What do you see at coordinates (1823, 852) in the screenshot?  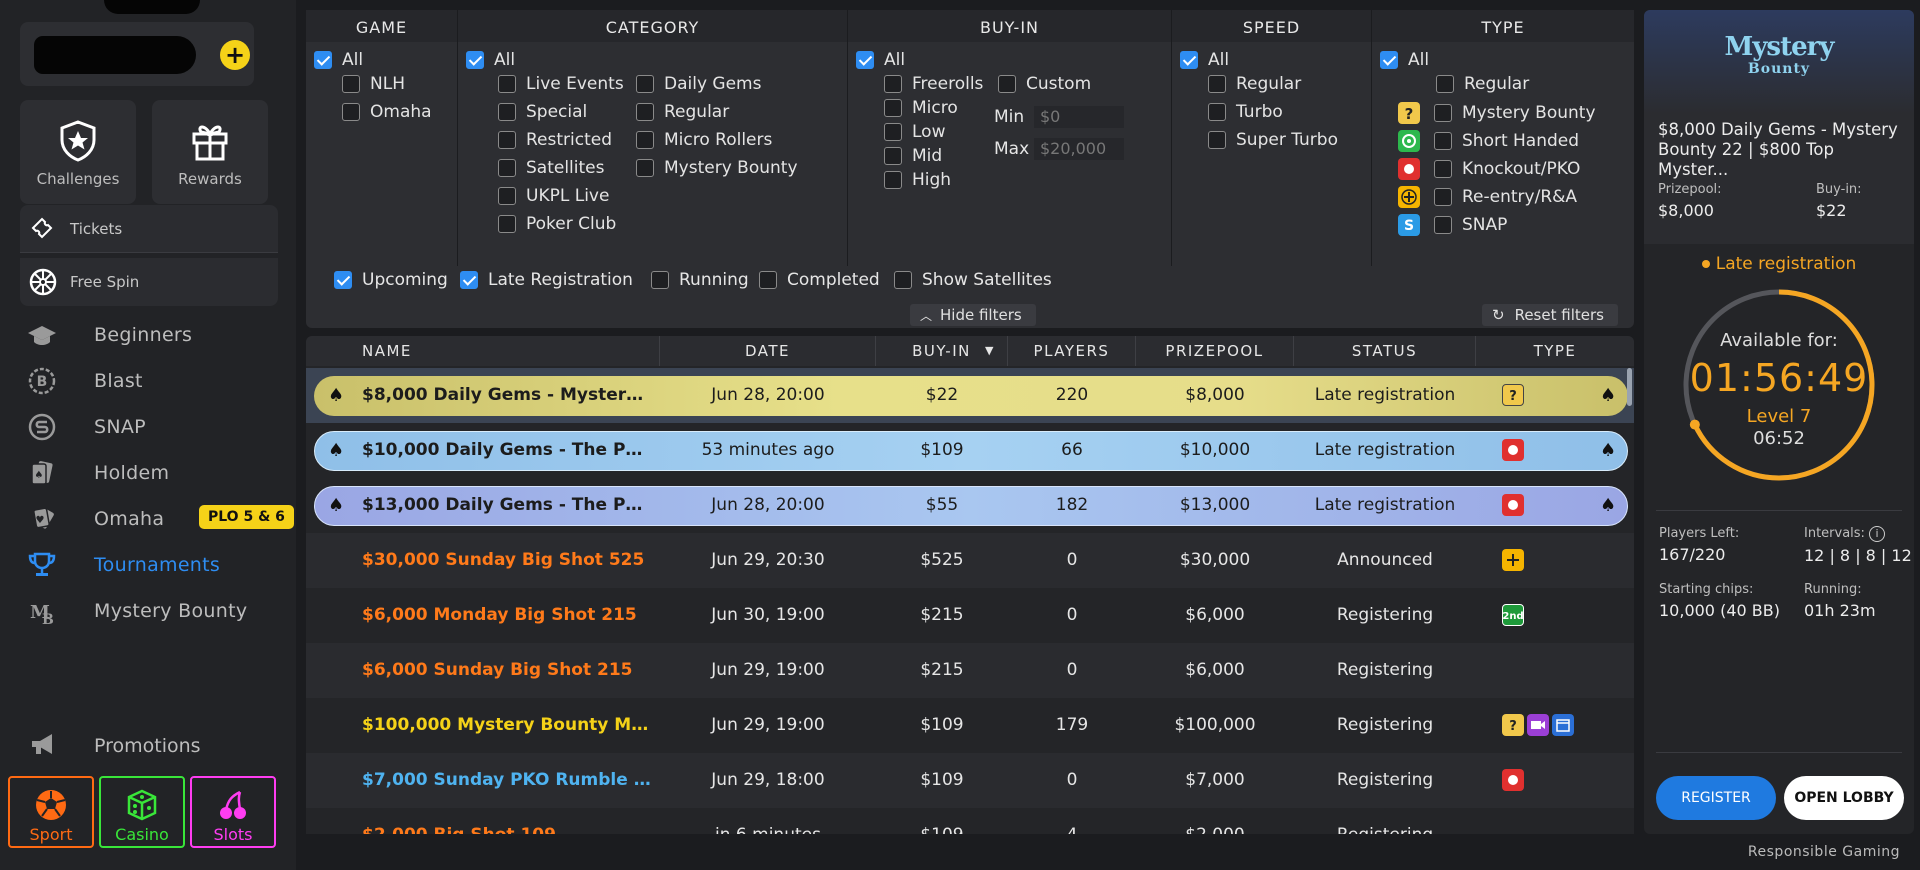 I see `responsible-gaming-link: Responsible Gaming` at bounding box center [1823, 852].